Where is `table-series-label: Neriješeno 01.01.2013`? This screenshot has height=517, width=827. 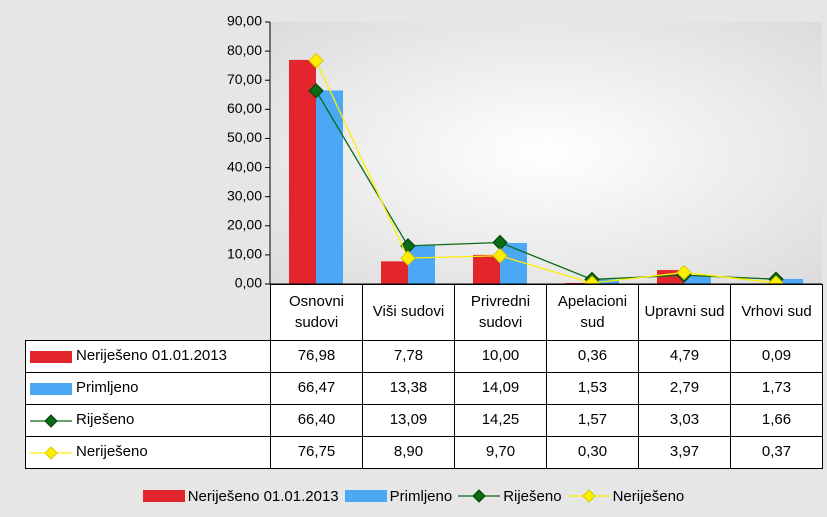
table-series-label: Neriješeno 01.01.2013 is located at coordinates (148, 356).